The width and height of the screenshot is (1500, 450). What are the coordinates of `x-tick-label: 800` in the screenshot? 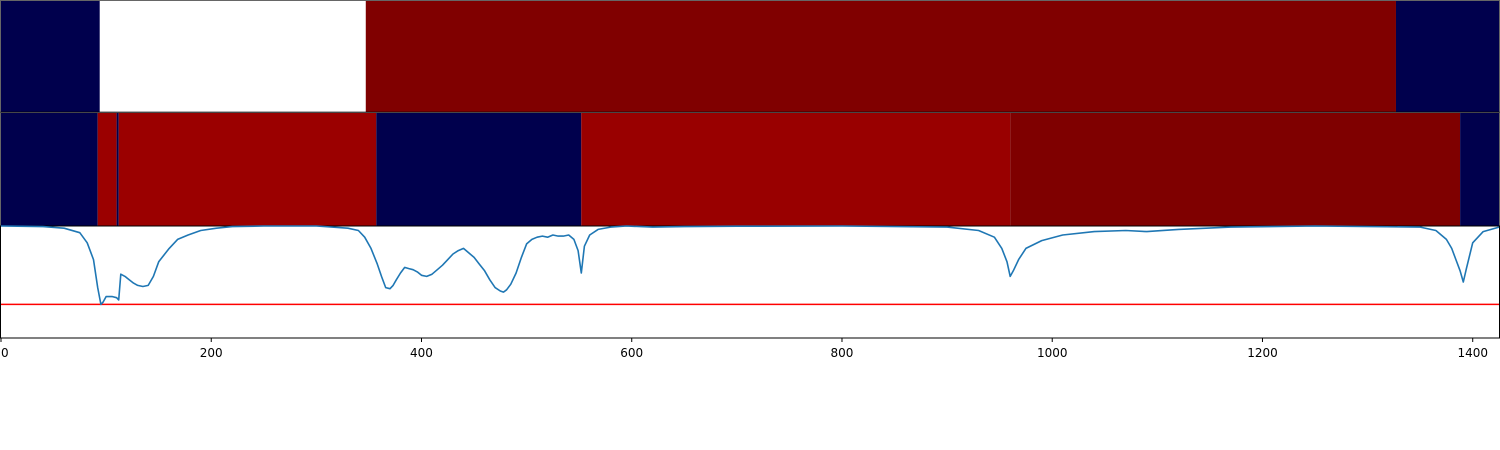 It's located at (842, 353).